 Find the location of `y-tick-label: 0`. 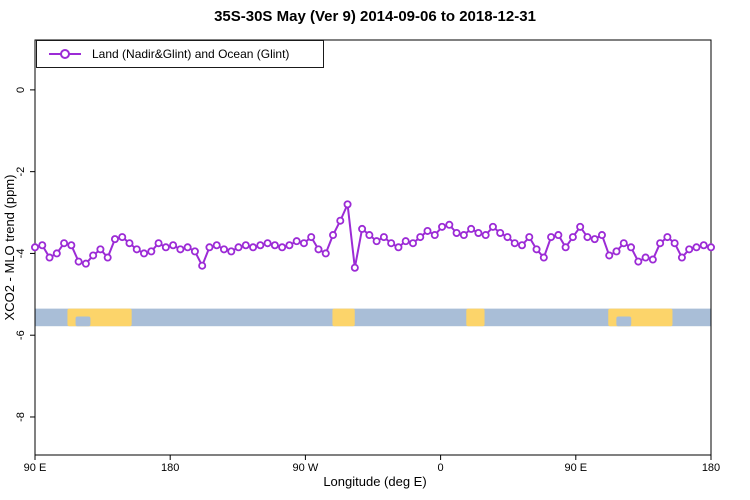

y-tick-label: 0 is located at coordinates (21, 90).